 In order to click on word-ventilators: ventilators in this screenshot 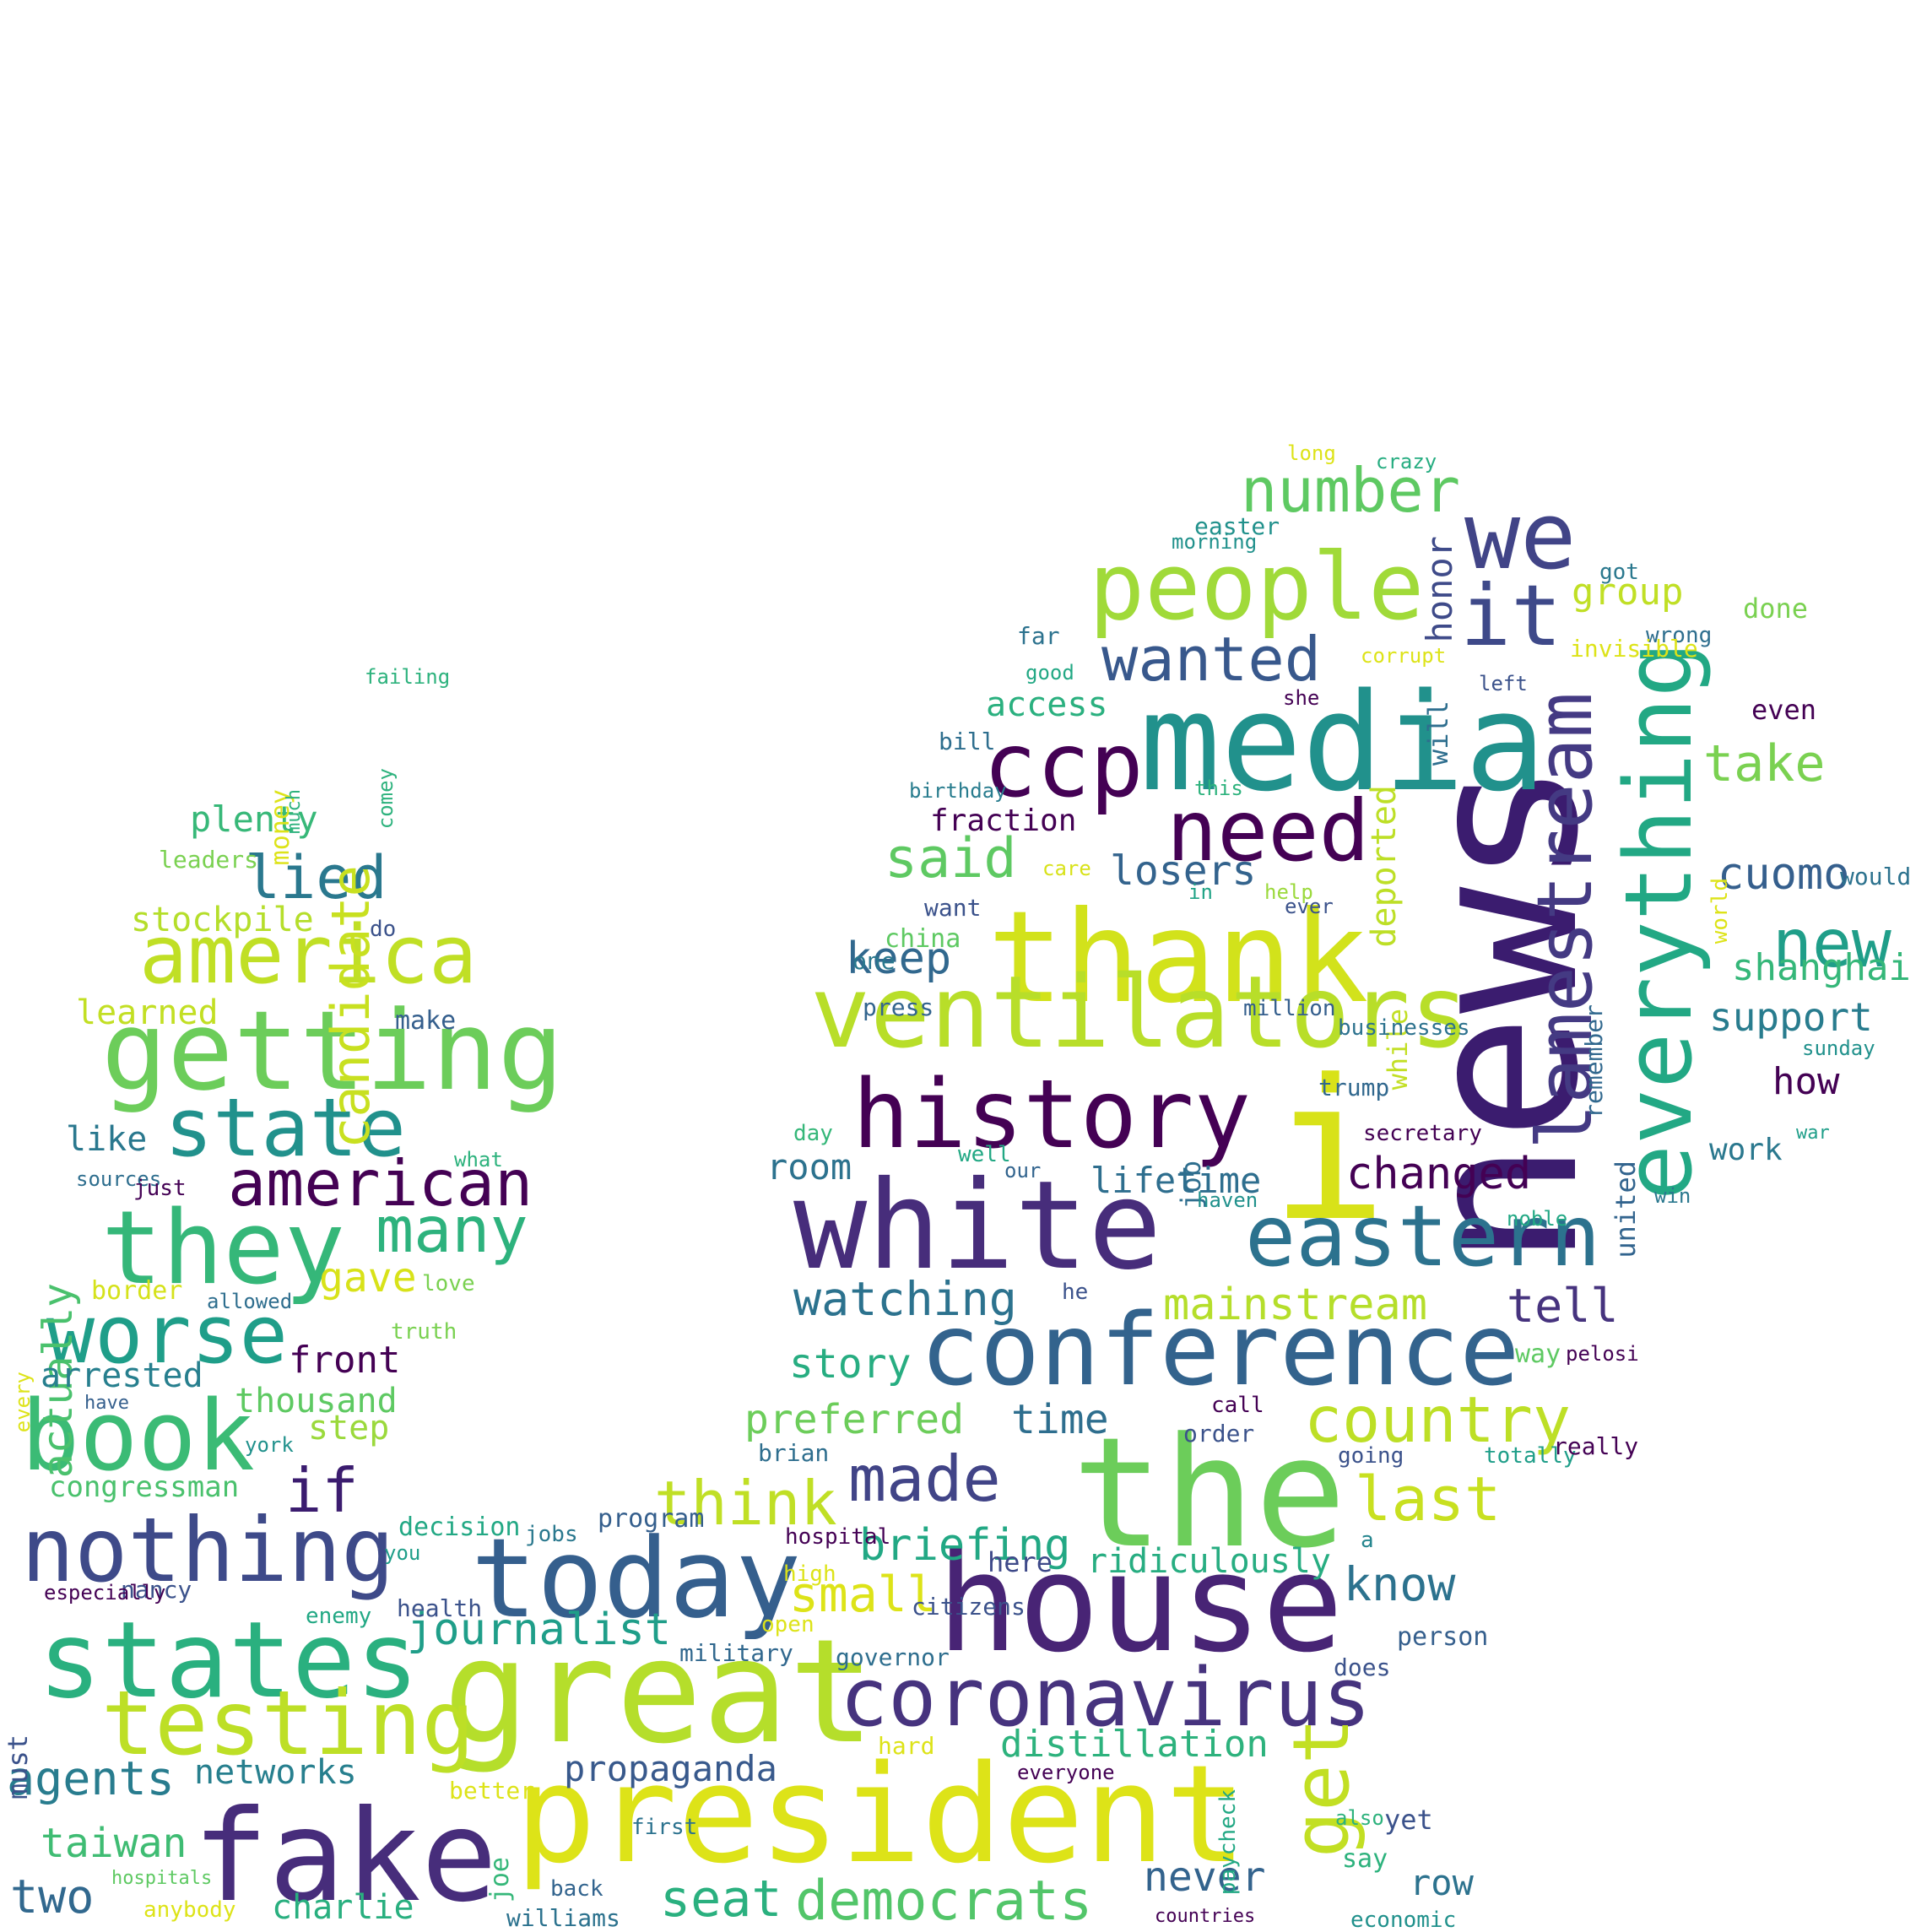, I will do `click(1140, 1012)`.